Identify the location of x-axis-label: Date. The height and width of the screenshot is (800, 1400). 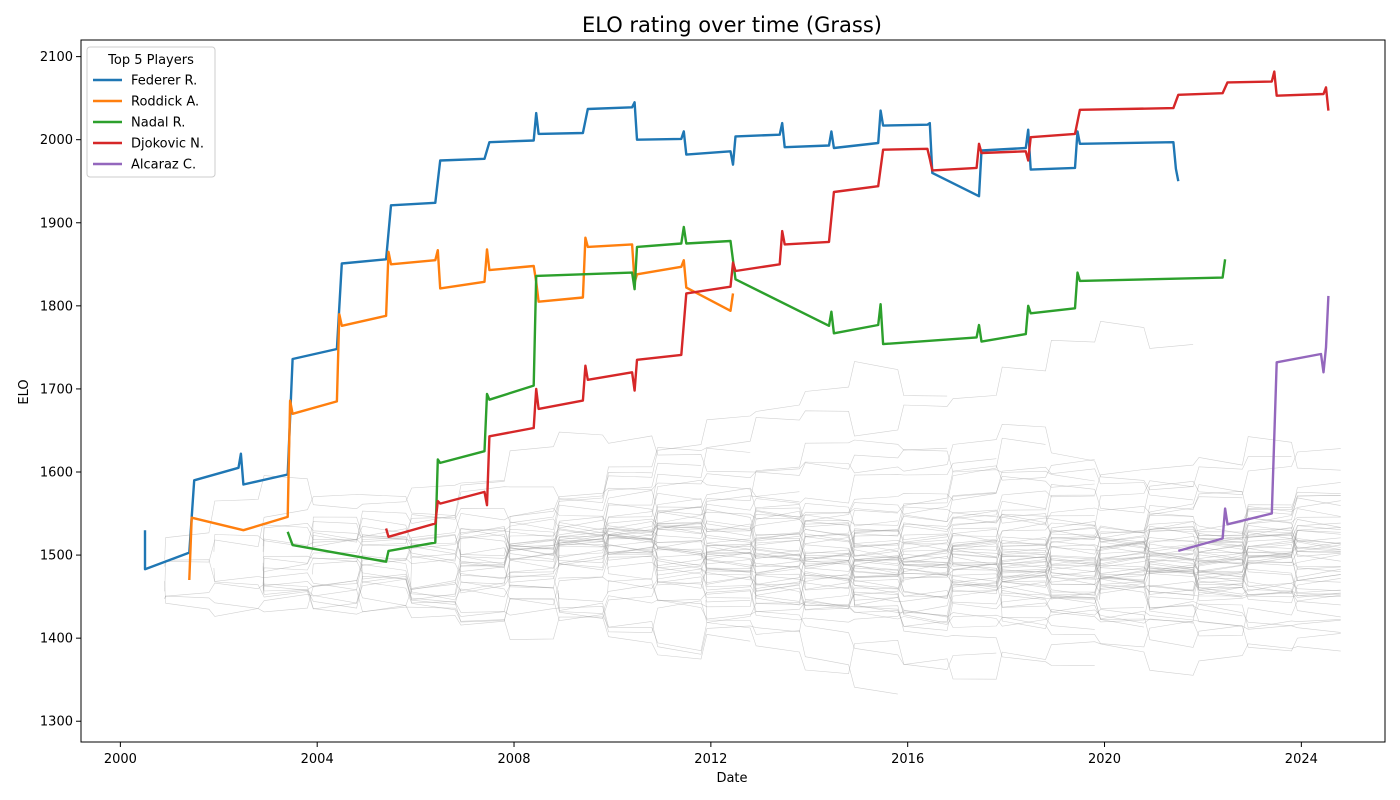
(731, 778).